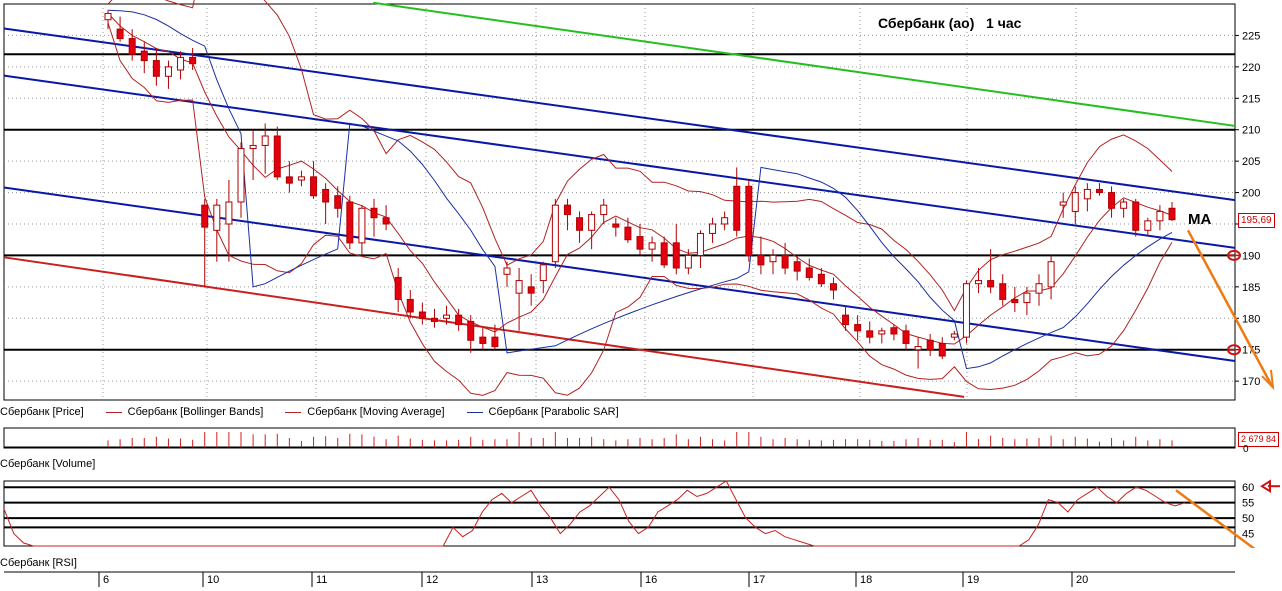 This screenshot has height=591, width=1282. I want to click on volume-chart, so click(619, 438).